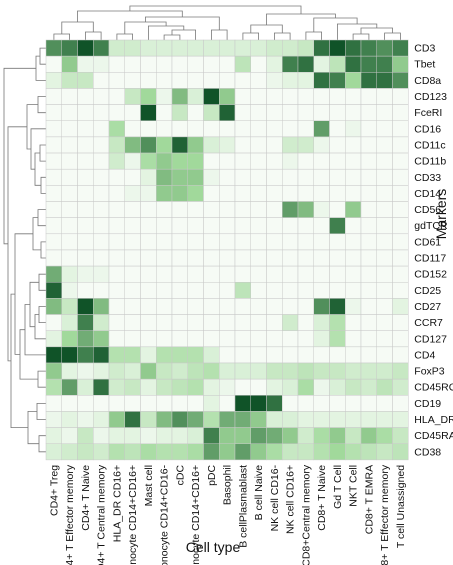 The width and height of the screenshot is (453, 565). Describe the element at coordinates (180, 474) in the screenshot. I see `column-label: cDC` at that location.